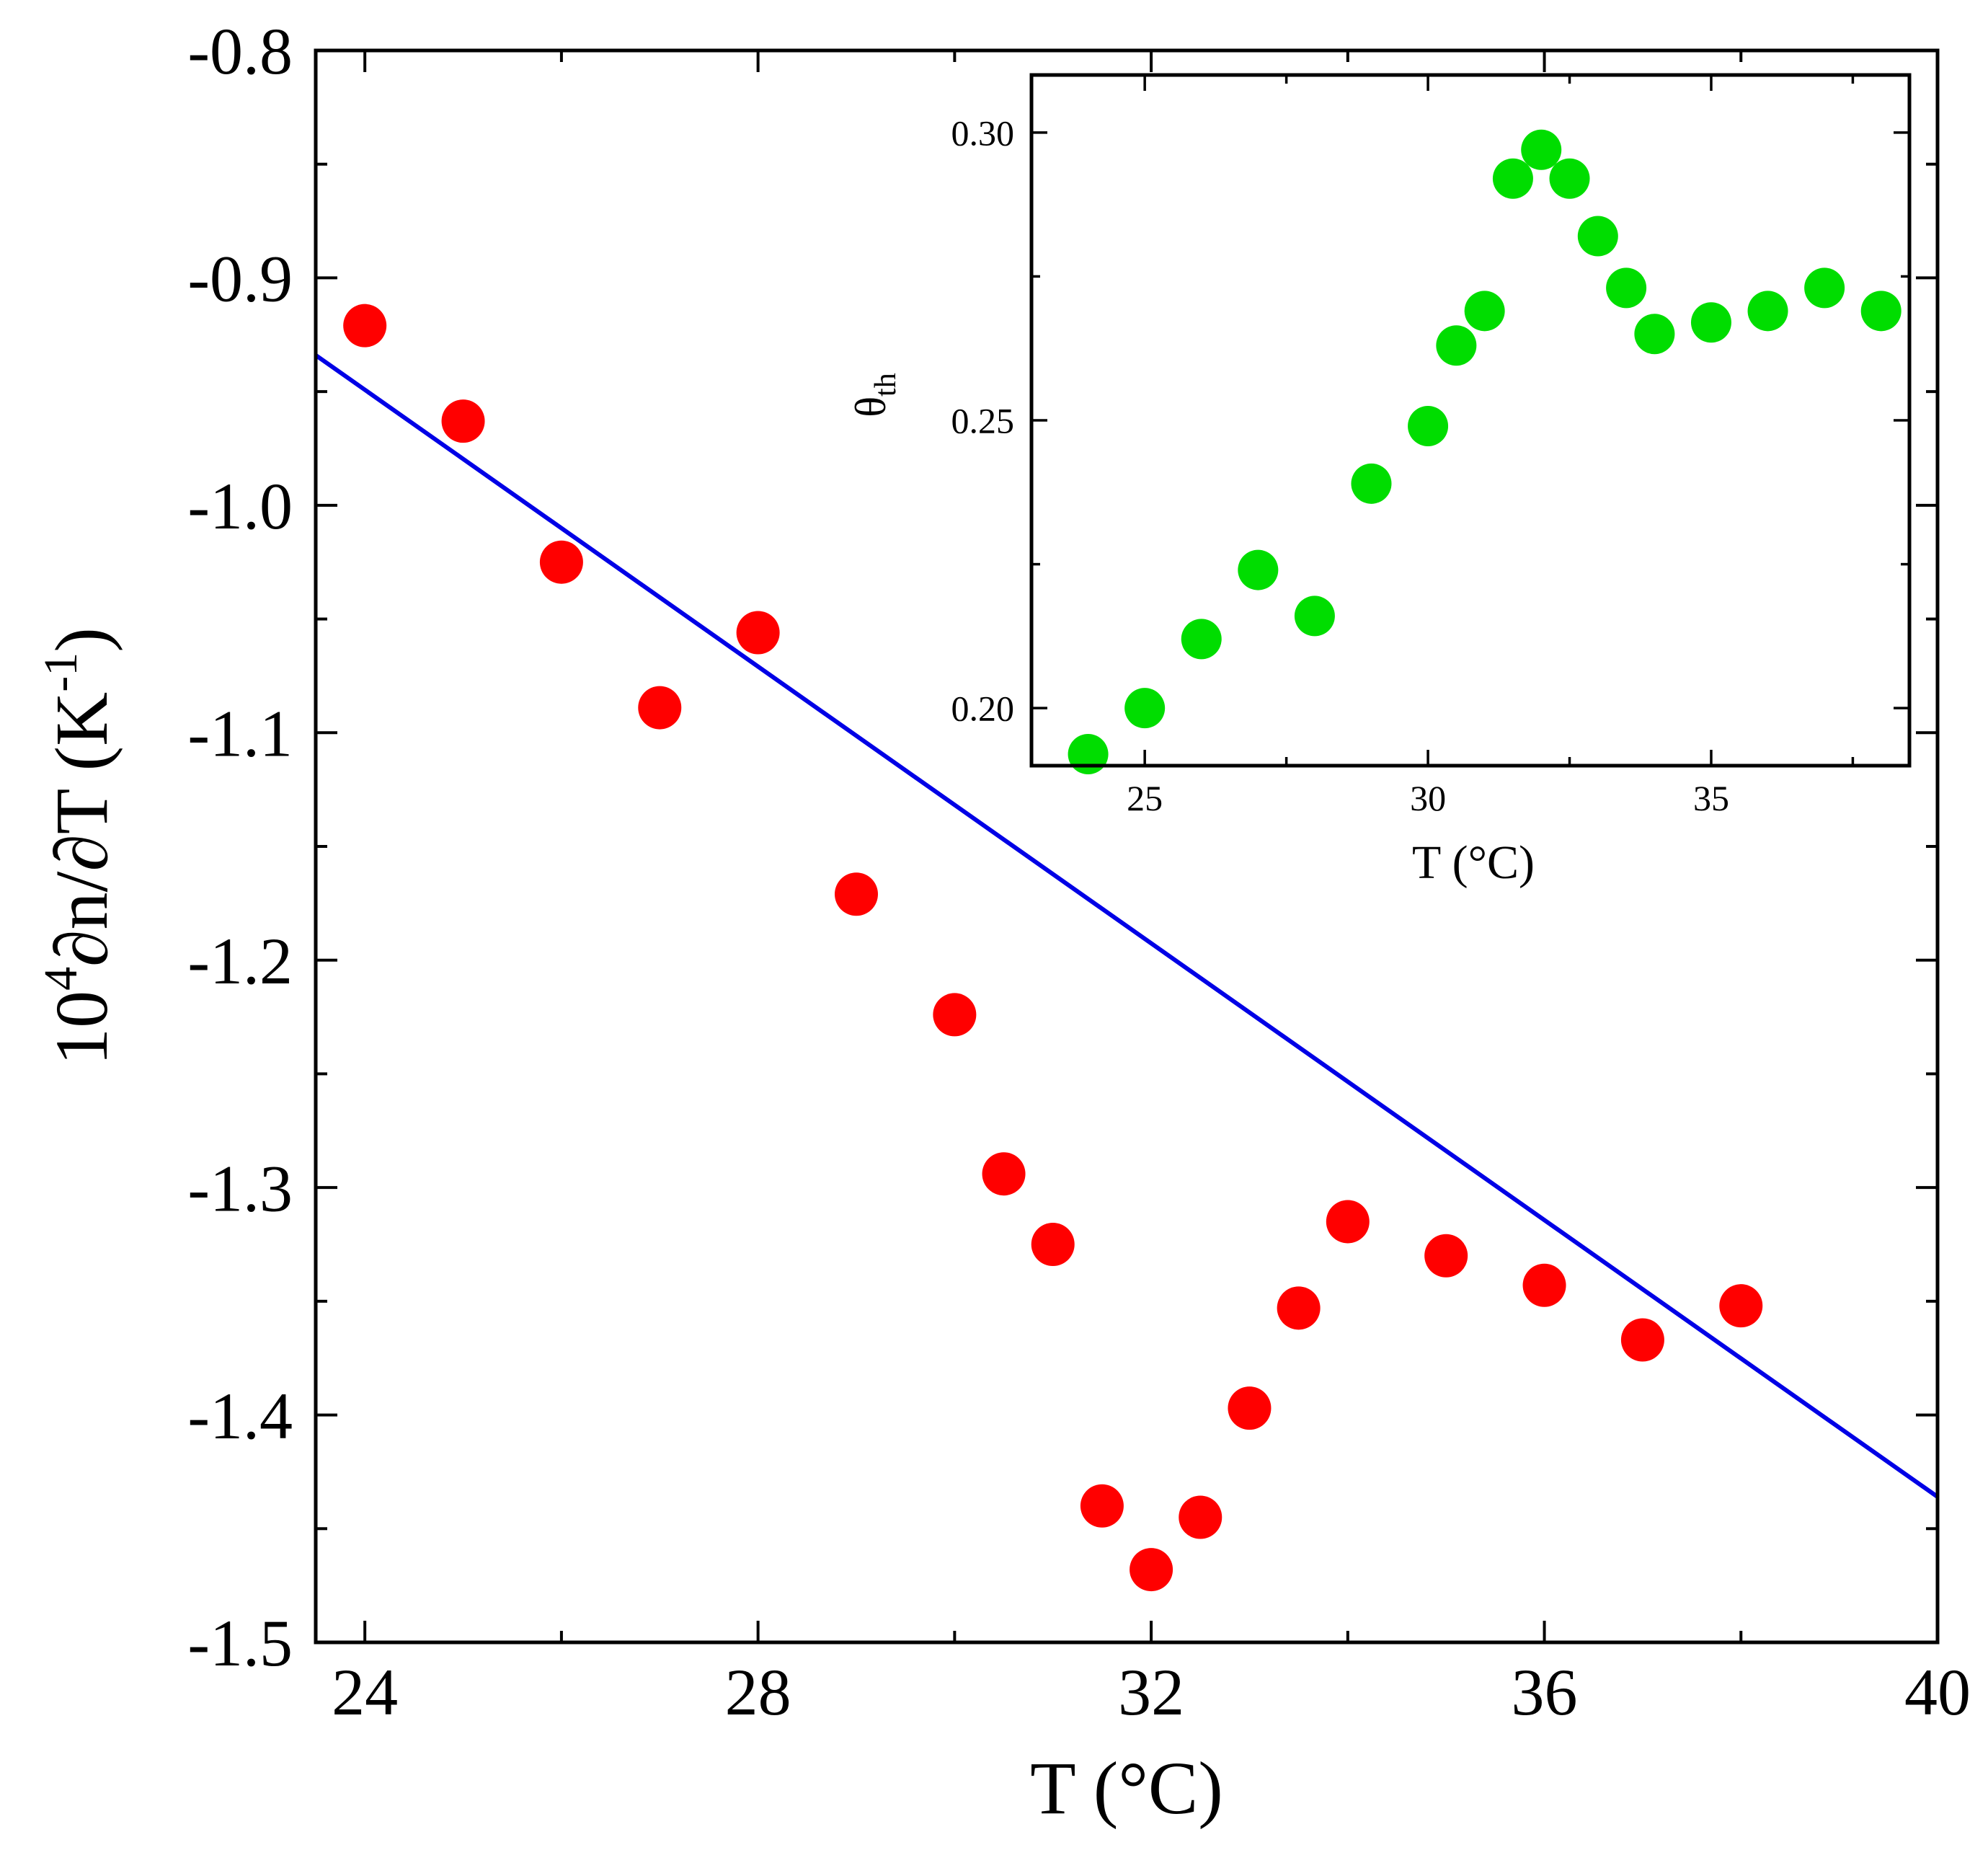 The height and width of the screenshot is (1850, 1988). Describe the element at coordinates (983, 132) in the screenshot. I see `y-tick-label: 0.30` at that location.